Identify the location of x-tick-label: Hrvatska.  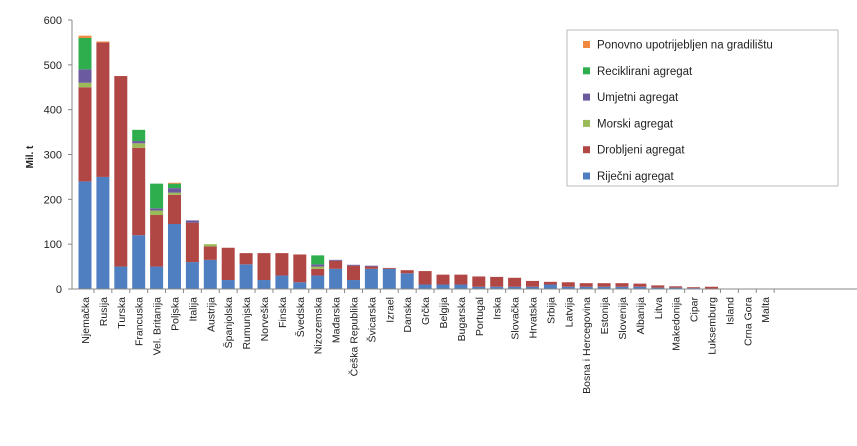
(534, 318).